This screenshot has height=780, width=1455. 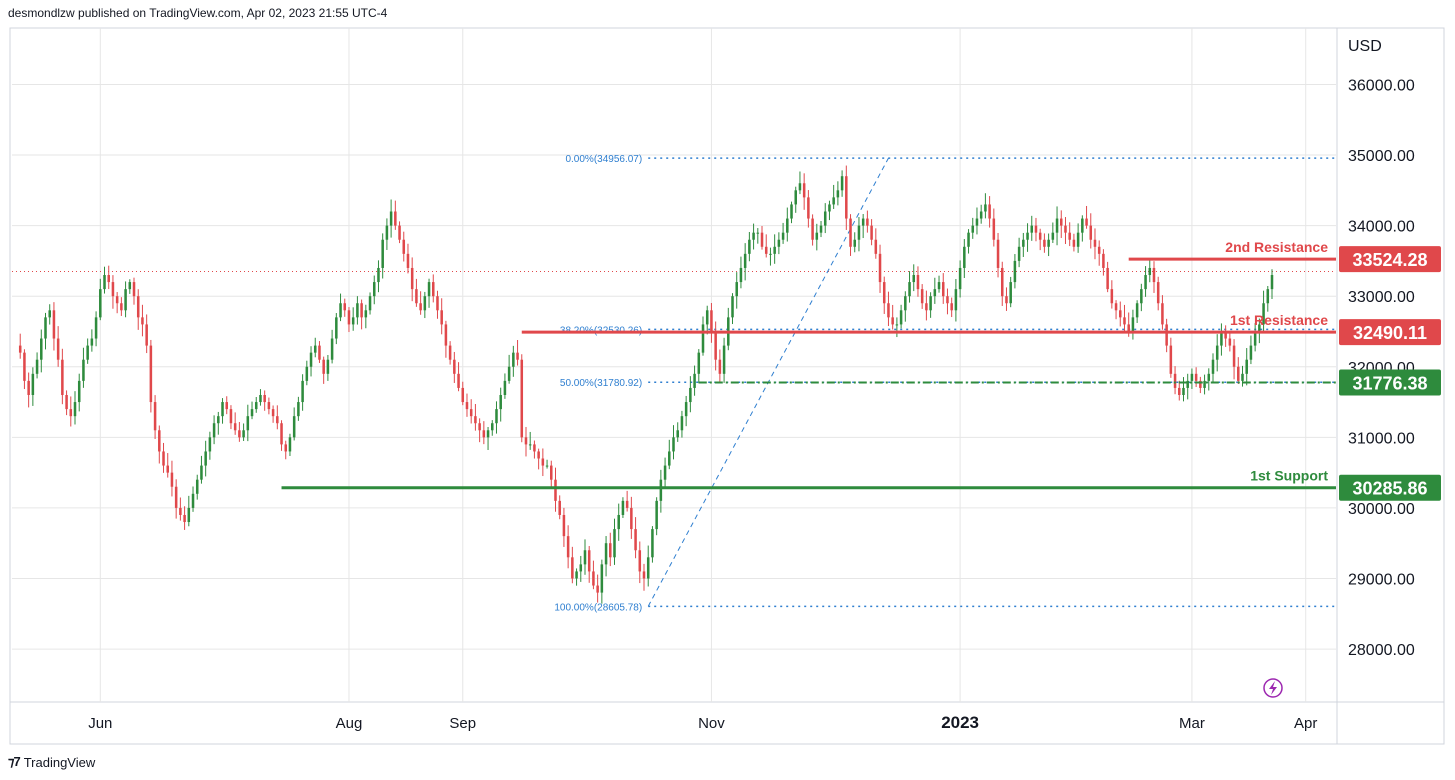 What do you see at coordinates (603, 159) in the screenshot?
I see `fib-level-label: 0.00%(34956.07)` at bounding box center [603, 159].